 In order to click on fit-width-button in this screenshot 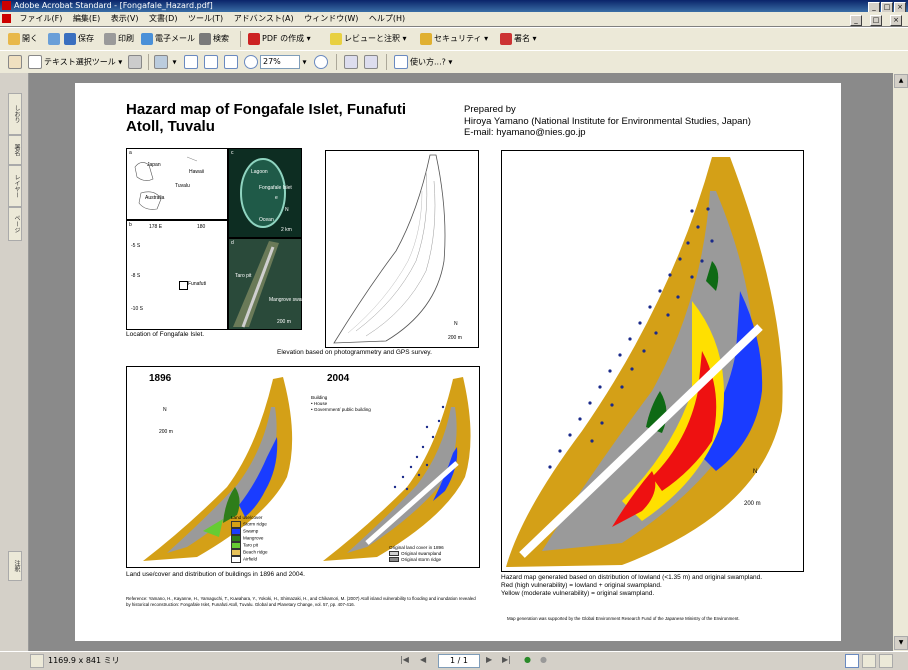, I will do `click(232, 62)`.